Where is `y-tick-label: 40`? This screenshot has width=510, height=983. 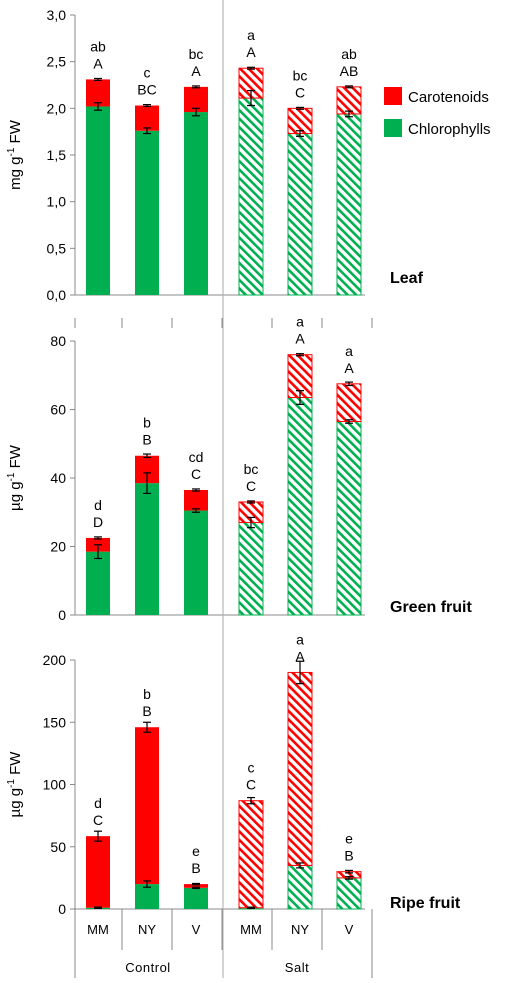 y-tick-label: 40 is located at coordinates (58, 478).